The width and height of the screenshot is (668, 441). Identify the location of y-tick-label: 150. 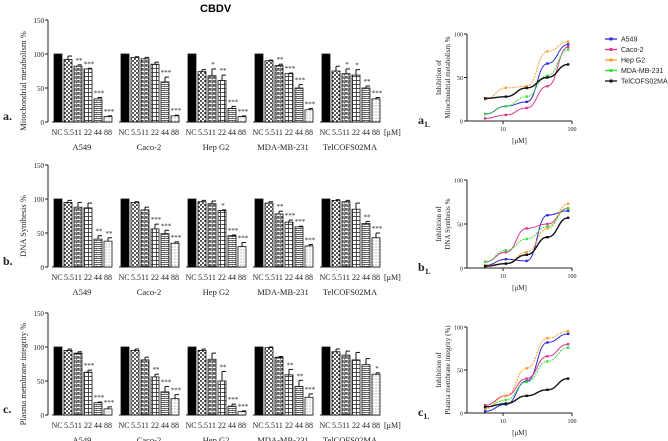
(39, 166).